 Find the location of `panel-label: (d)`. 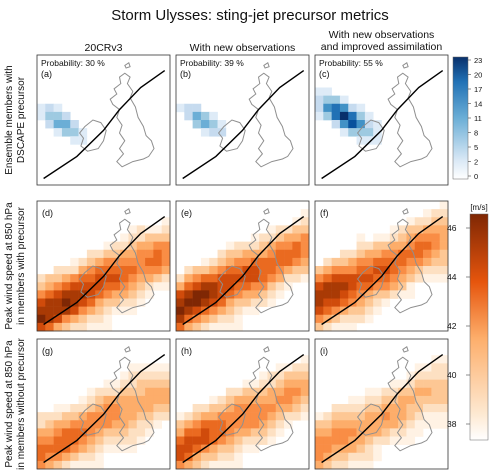

panel-label: (d) is located at coordinates (47, 213).